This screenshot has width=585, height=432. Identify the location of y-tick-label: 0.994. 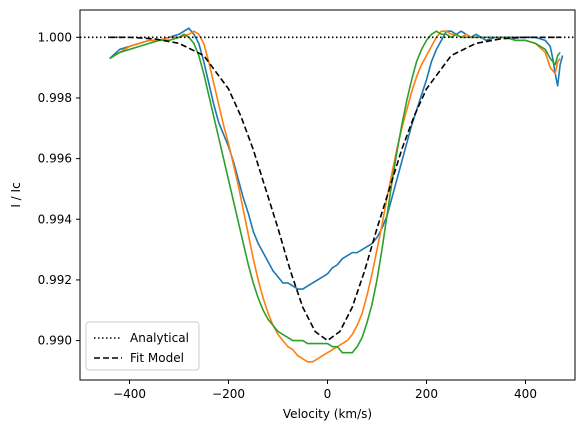
(55, 219).